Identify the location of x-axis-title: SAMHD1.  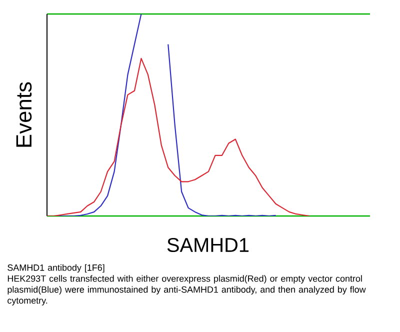
(208, 245).